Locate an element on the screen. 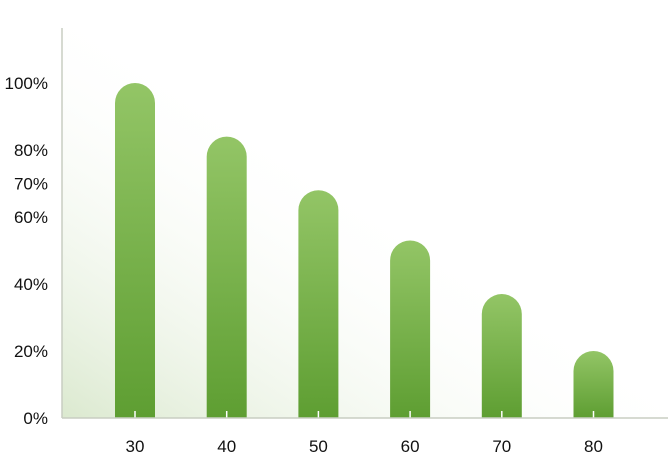  y-tick-label: 60% is located at coordinates (31, 217).